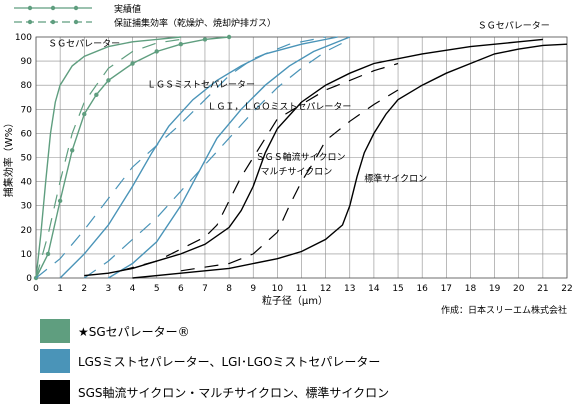 The image size is (580, 410). Describe the element at coordinates (27, 231) in the screenshot. I see `y-tick-label: 20` at that location.